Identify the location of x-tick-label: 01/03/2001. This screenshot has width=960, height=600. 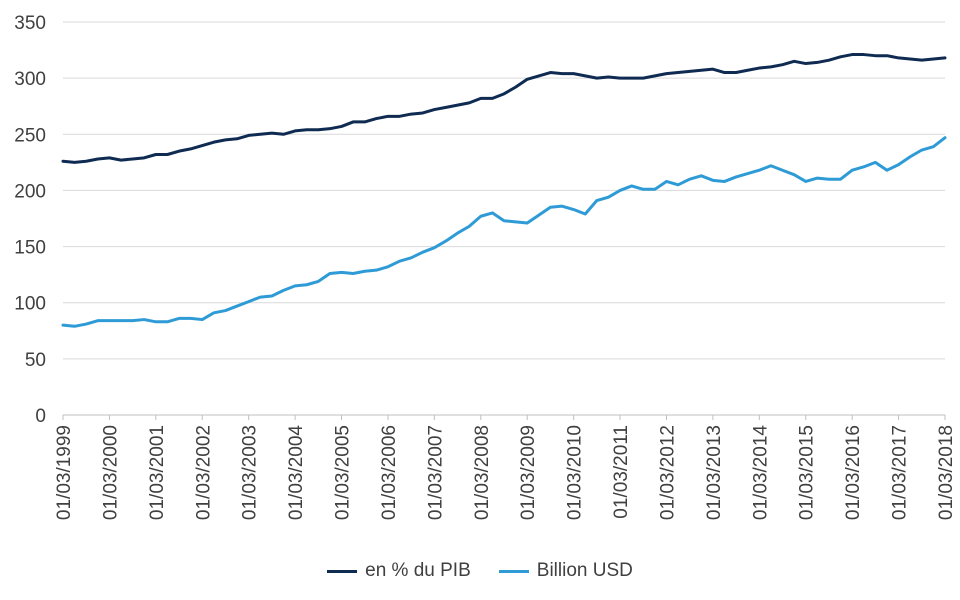
(157, 472).